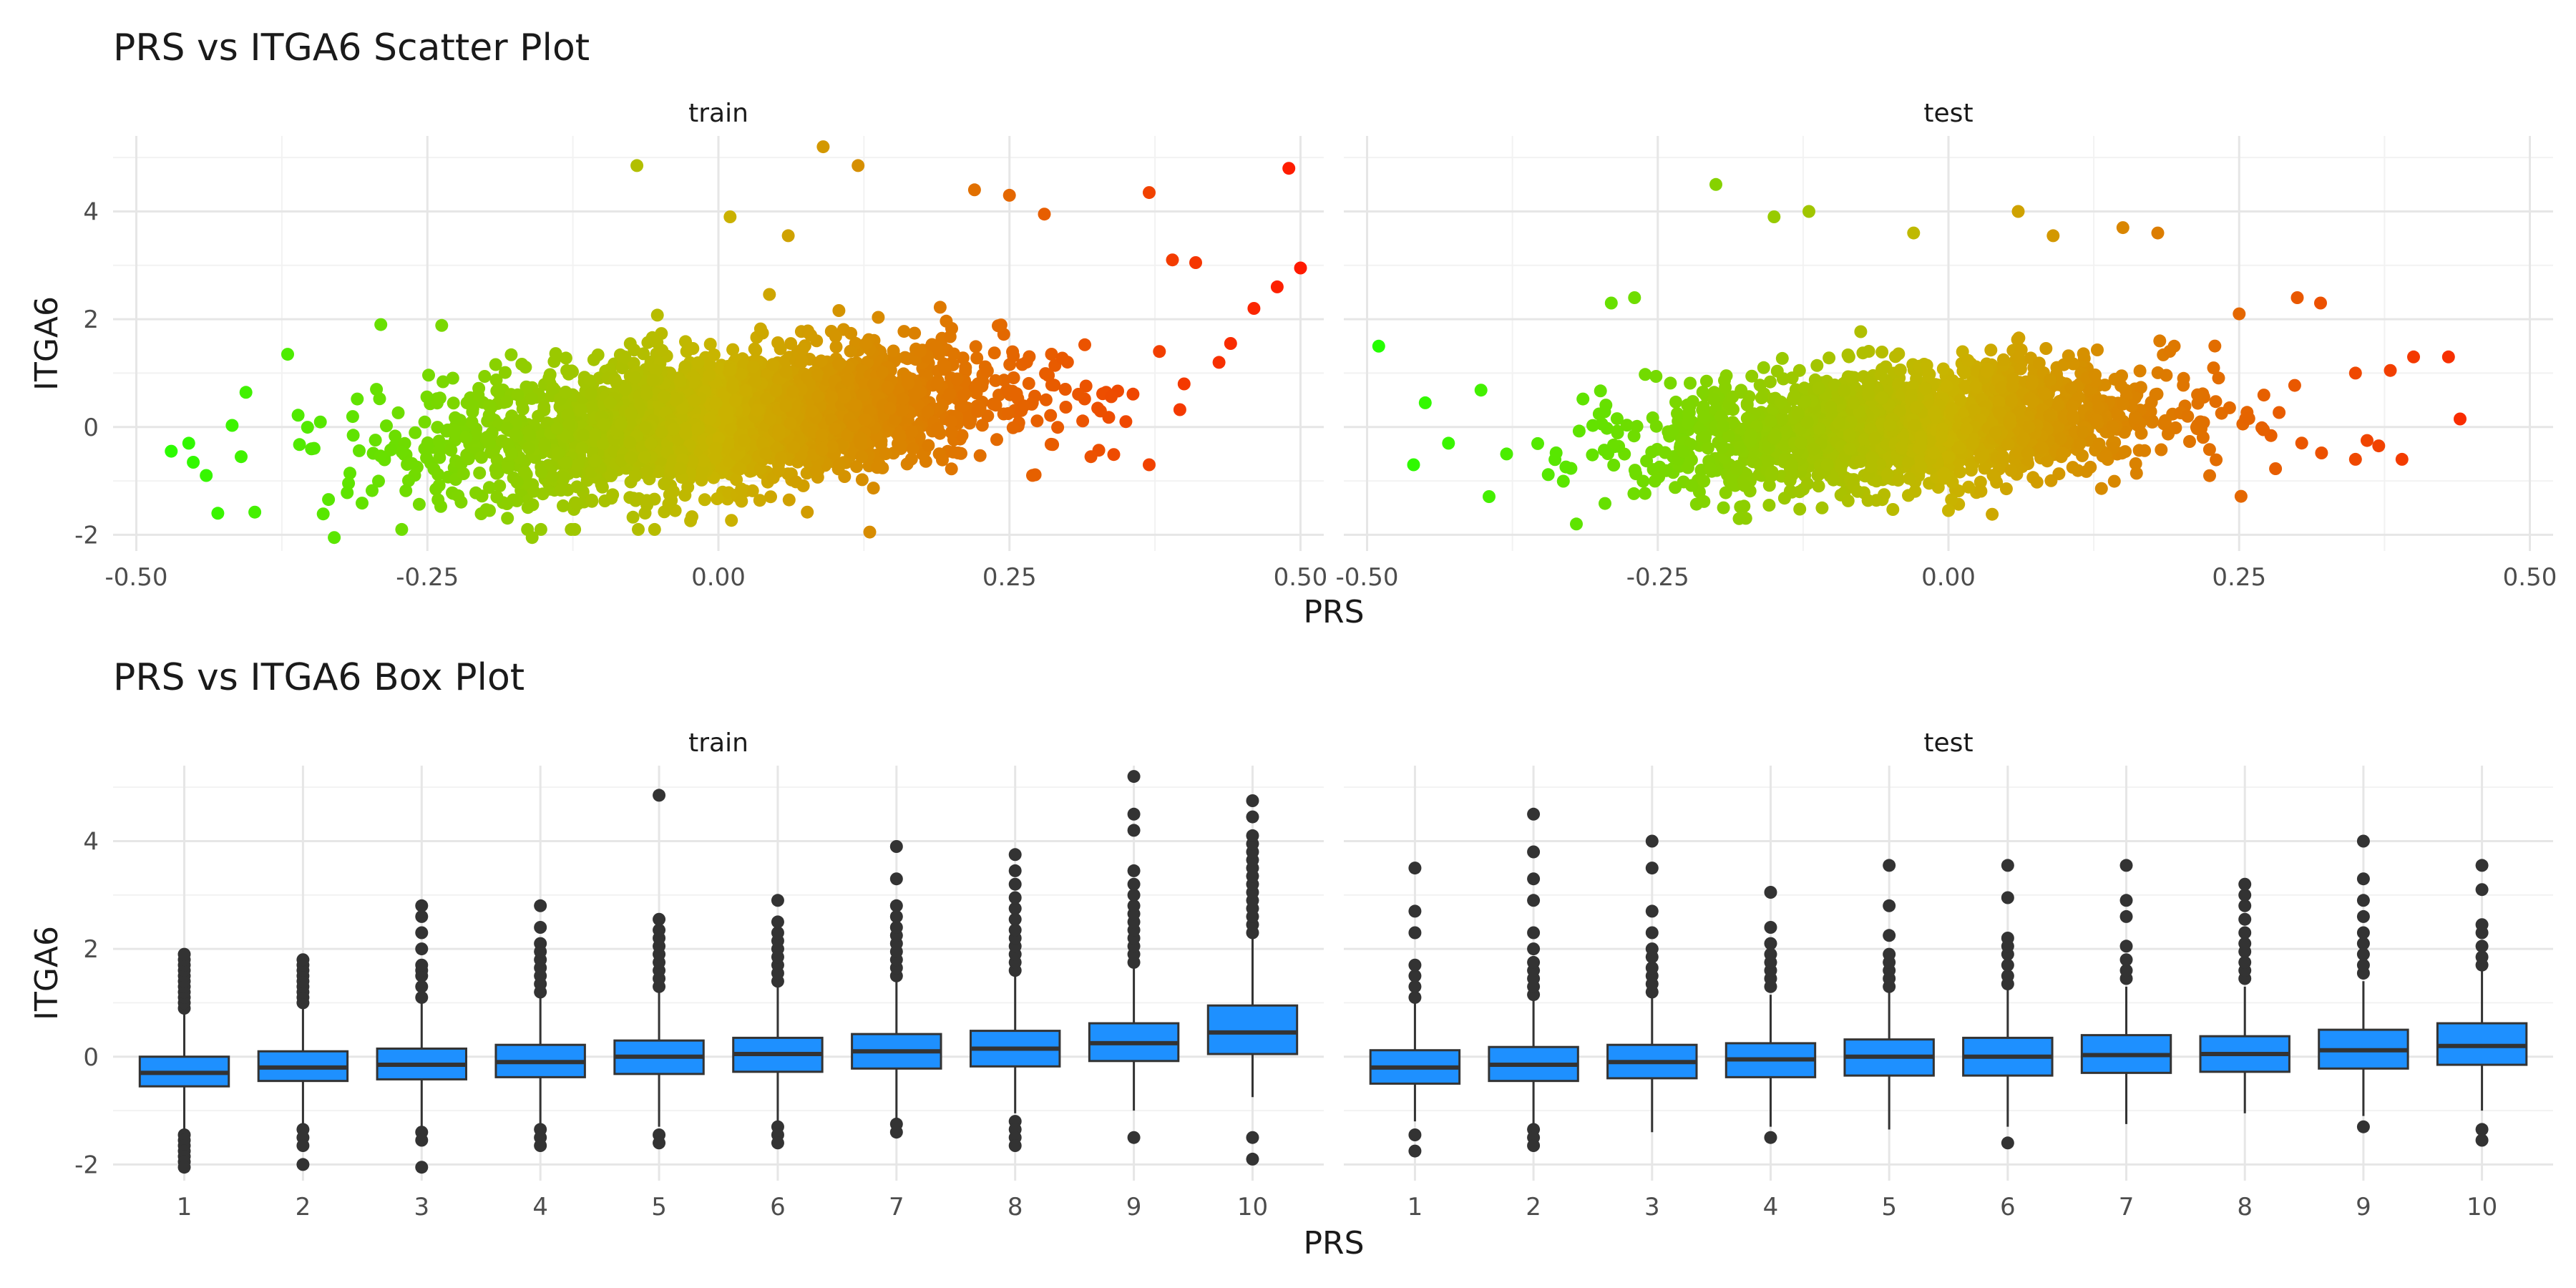 The width and height of the screenshot is (2576, 1288). What do you see at coordinates (1252, 1029) in the screenshot?
I see `box-body` at bounding box center [1252, 1029].